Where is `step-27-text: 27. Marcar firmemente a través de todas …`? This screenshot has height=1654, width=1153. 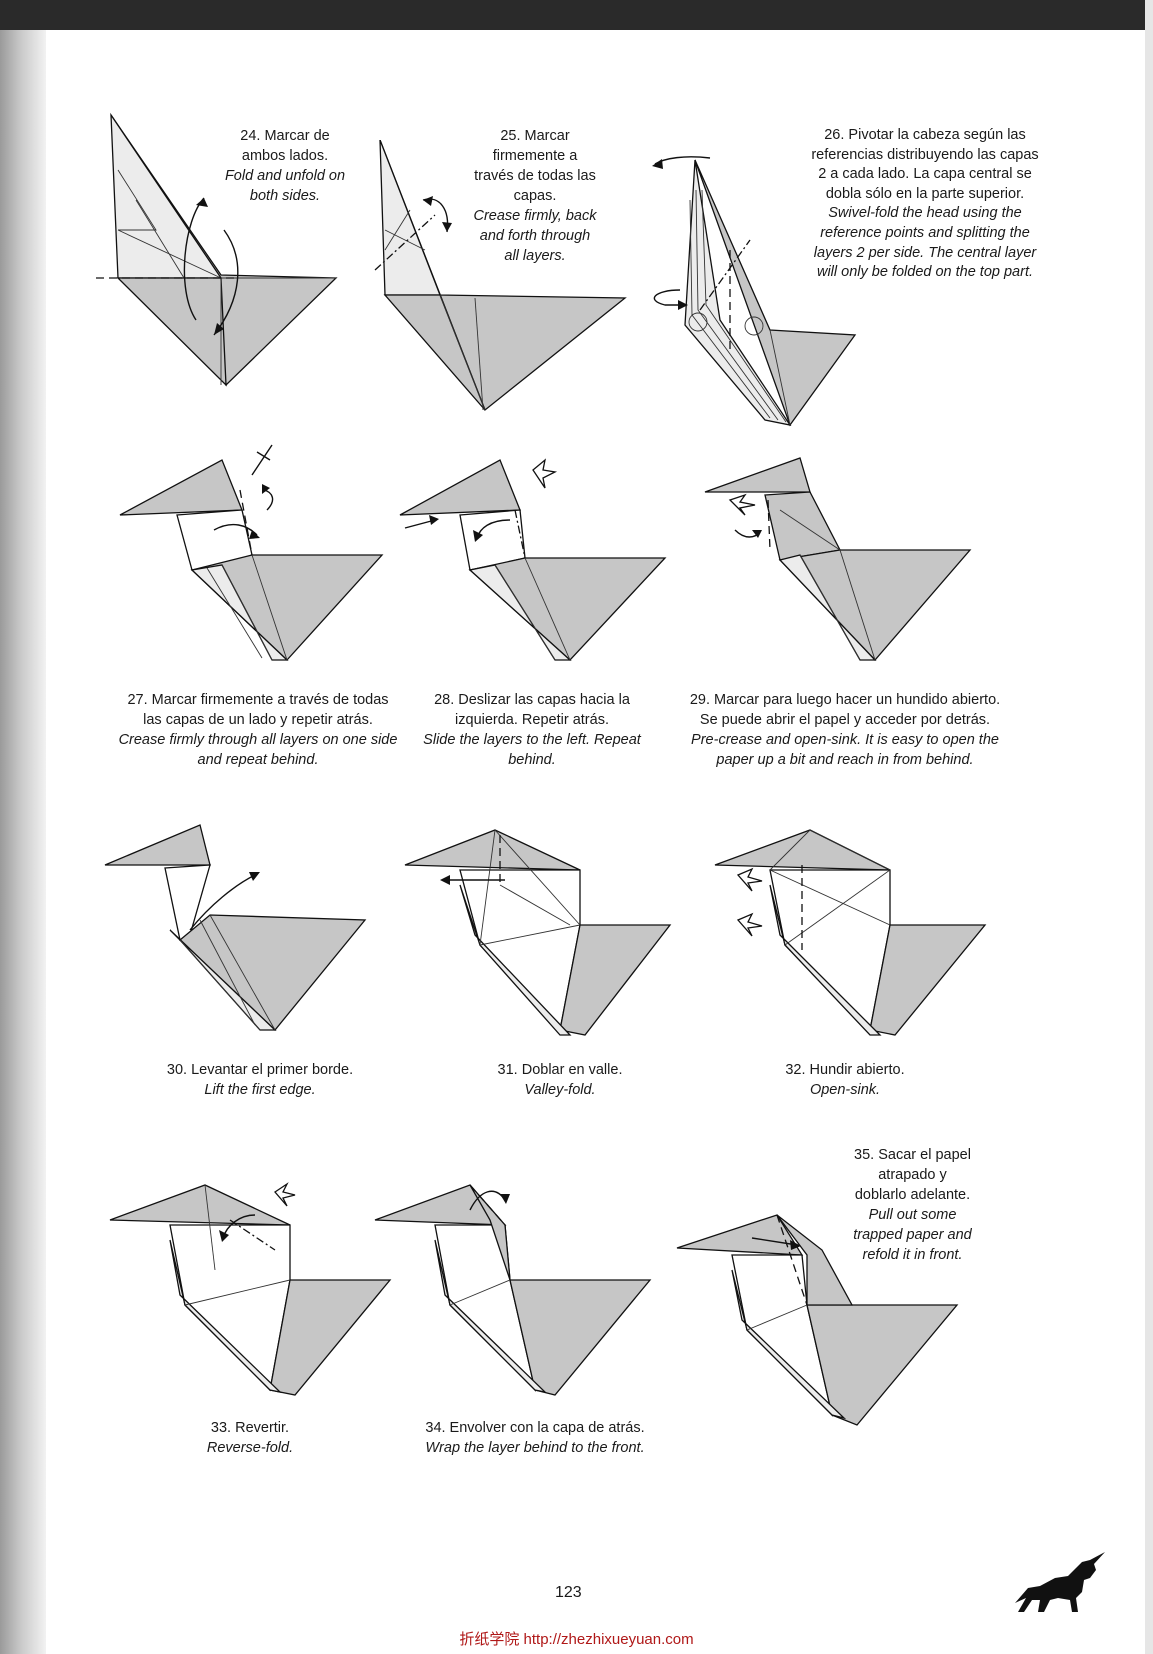
step-27-text: 27. Marcar firmemente a través de todas … is located at coordinates (258, 730).